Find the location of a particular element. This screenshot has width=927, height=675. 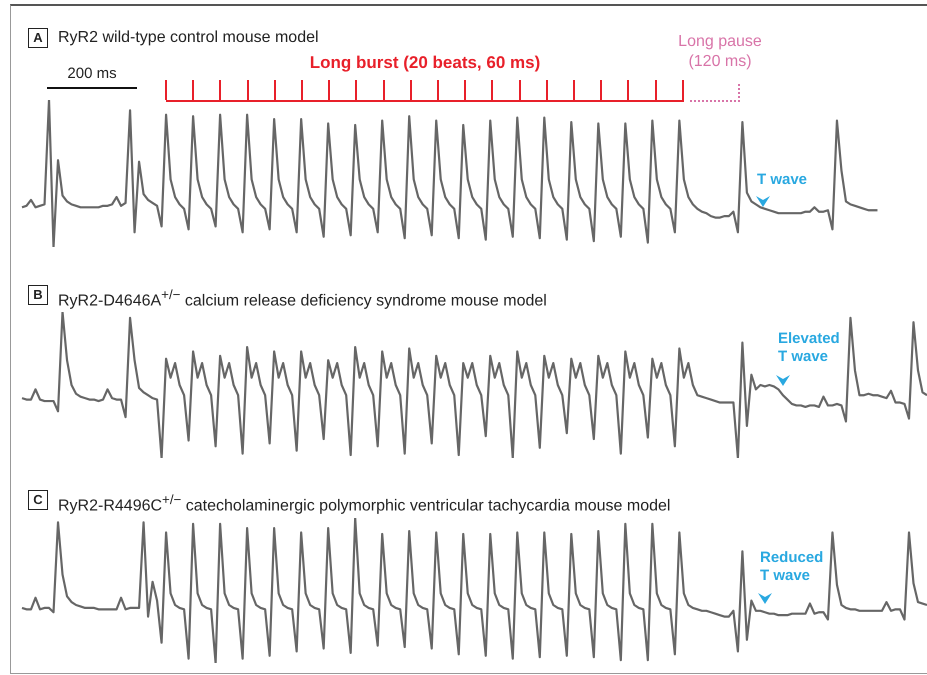

text: 200 ms is located at coordinates (92, 73).